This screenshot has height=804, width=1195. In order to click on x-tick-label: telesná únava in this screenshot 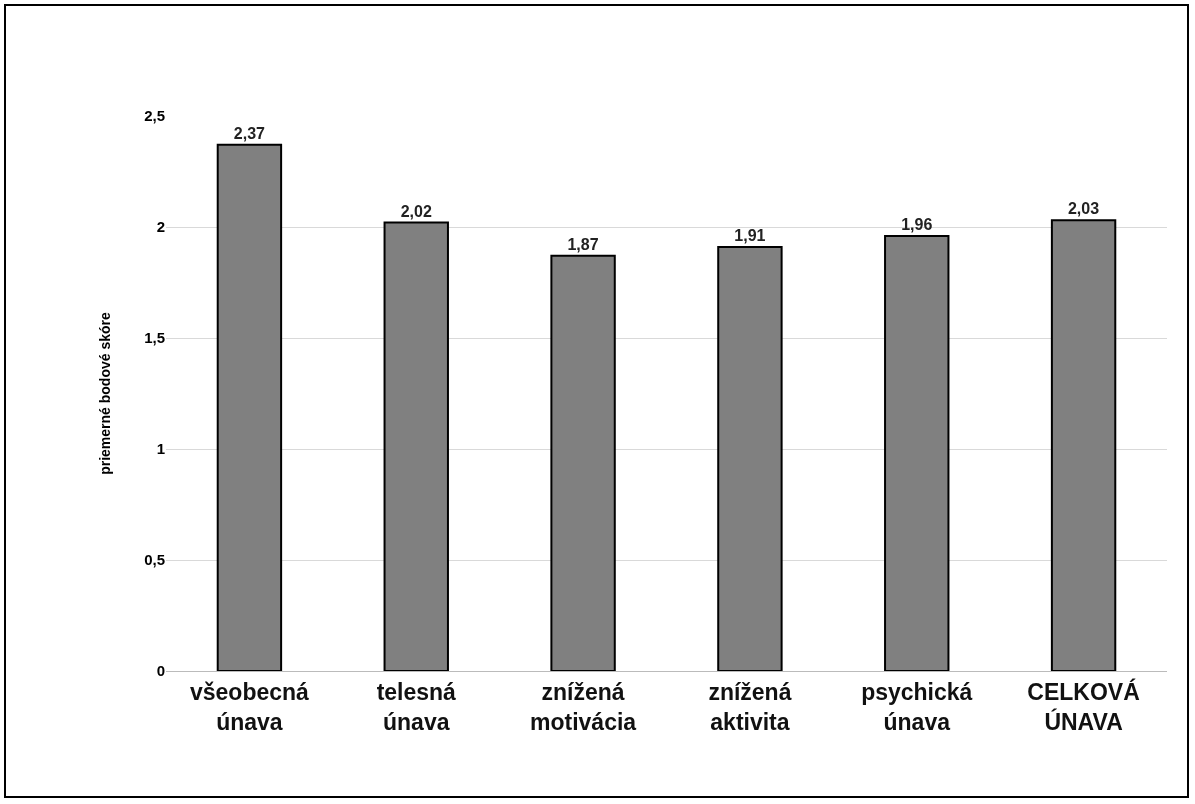, I will do `click(416, 706)`.